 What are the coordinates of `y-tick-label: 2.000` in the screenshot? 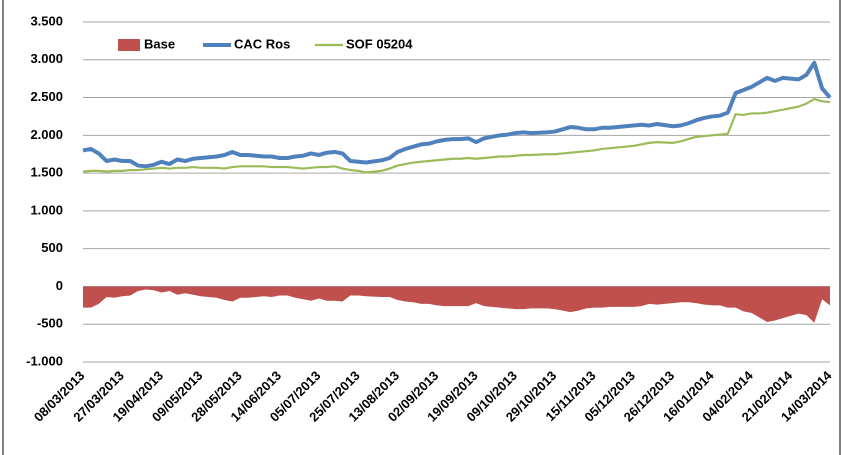 It's located at (46, 134).